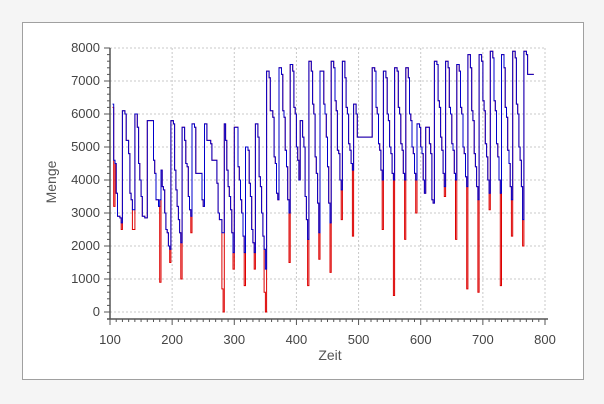 The height and width of the screenshot is (404, 604). What do you see at coordinates (483, 339) in the screenshot?
I see `x-tick-label: 700` at bounding box center [483, 339].